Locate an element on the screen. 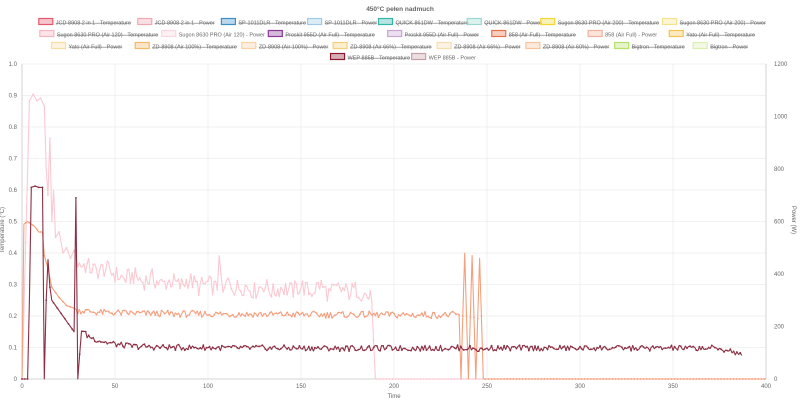  y-left-tick-label: 0.6 is located at coordinates (13, 191).